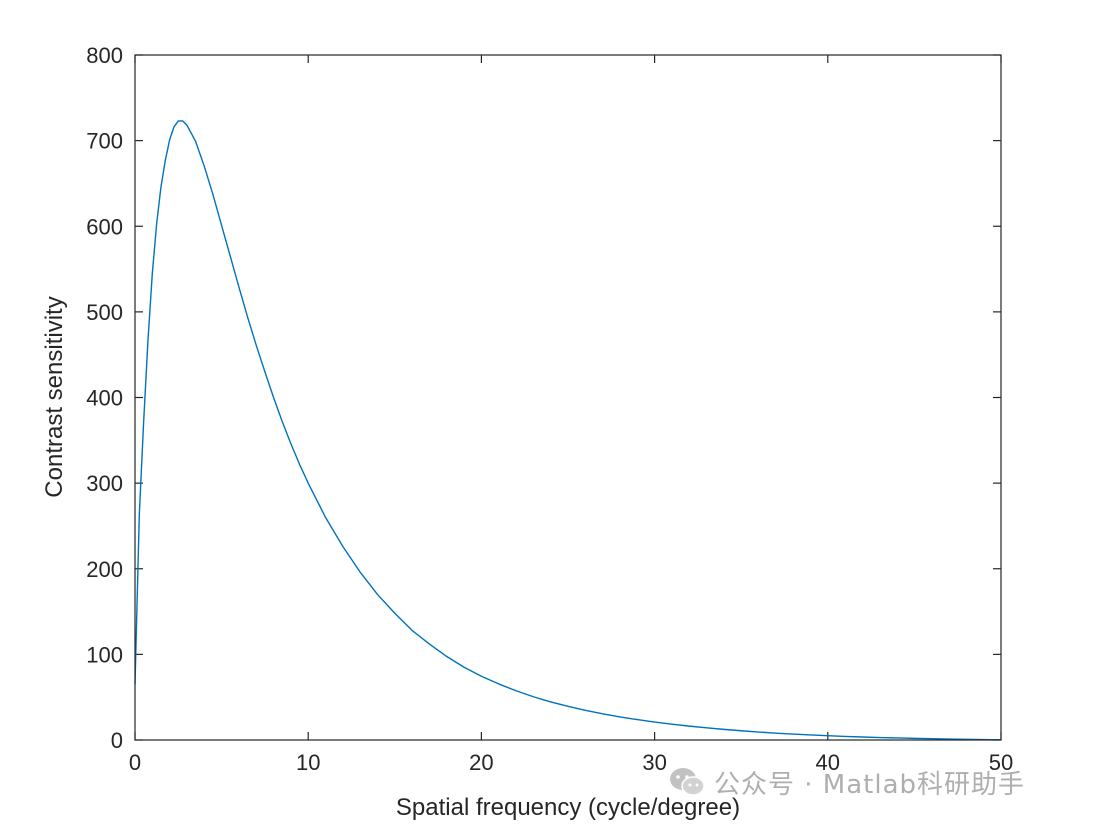  What do you see at coordinates (104, 569) in the screenshot?
I see `y-tick-label: 200` at bounding box center [104, 569].